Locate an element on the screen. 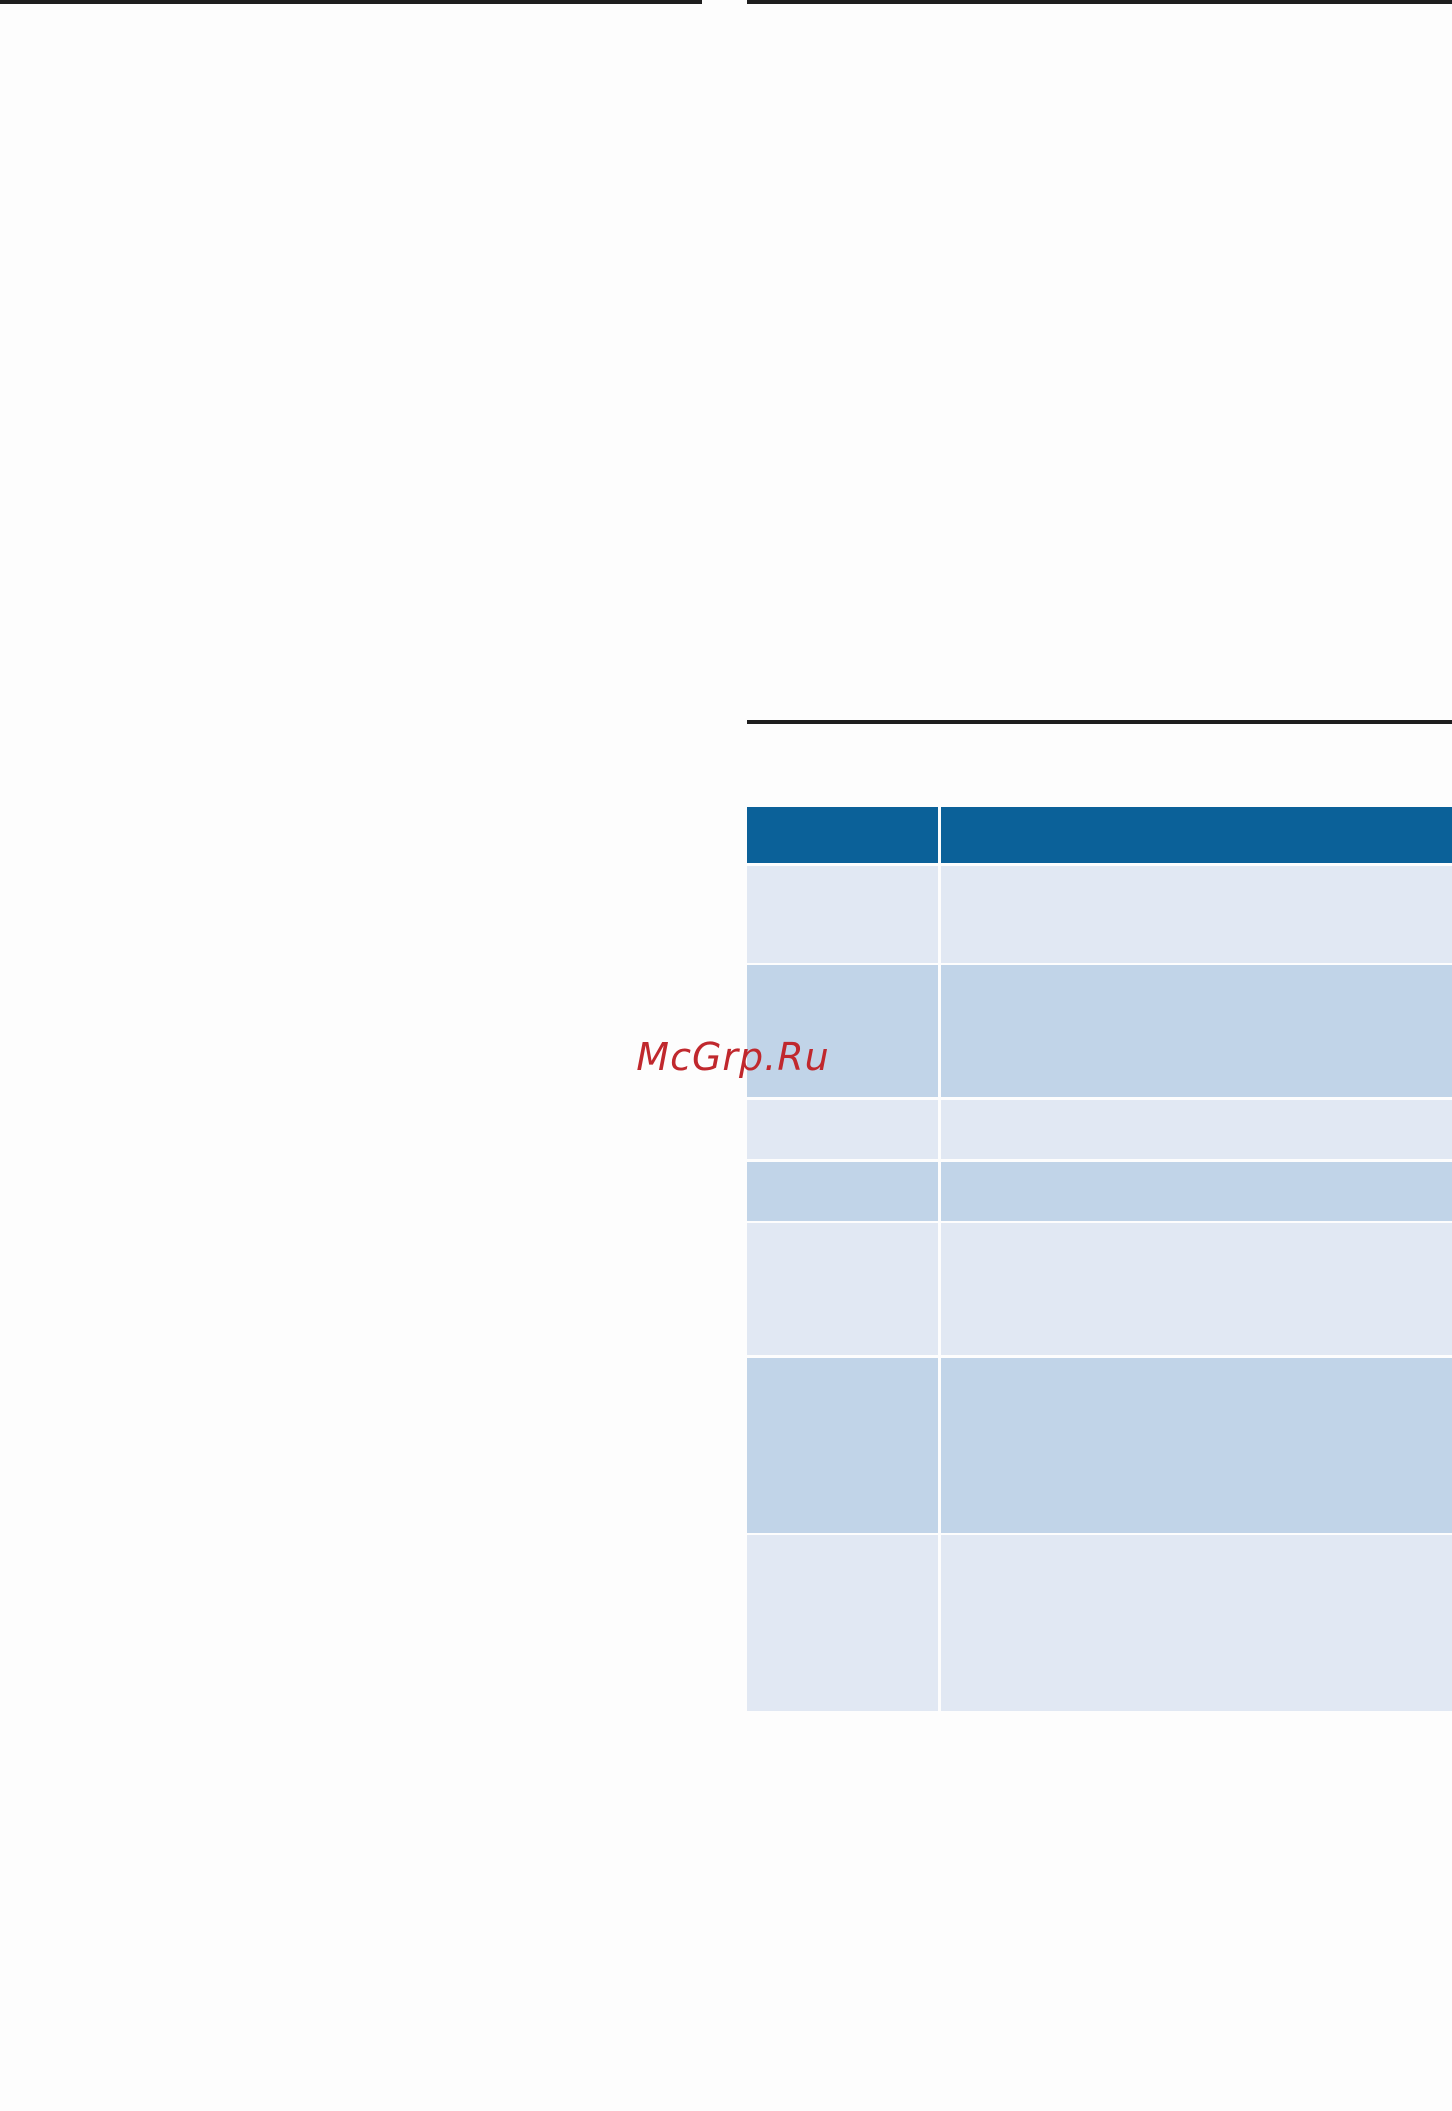 This screenshot has width=1452, height=2111. watermark: McGrp.Ru is located at coordinates (733, 1057).